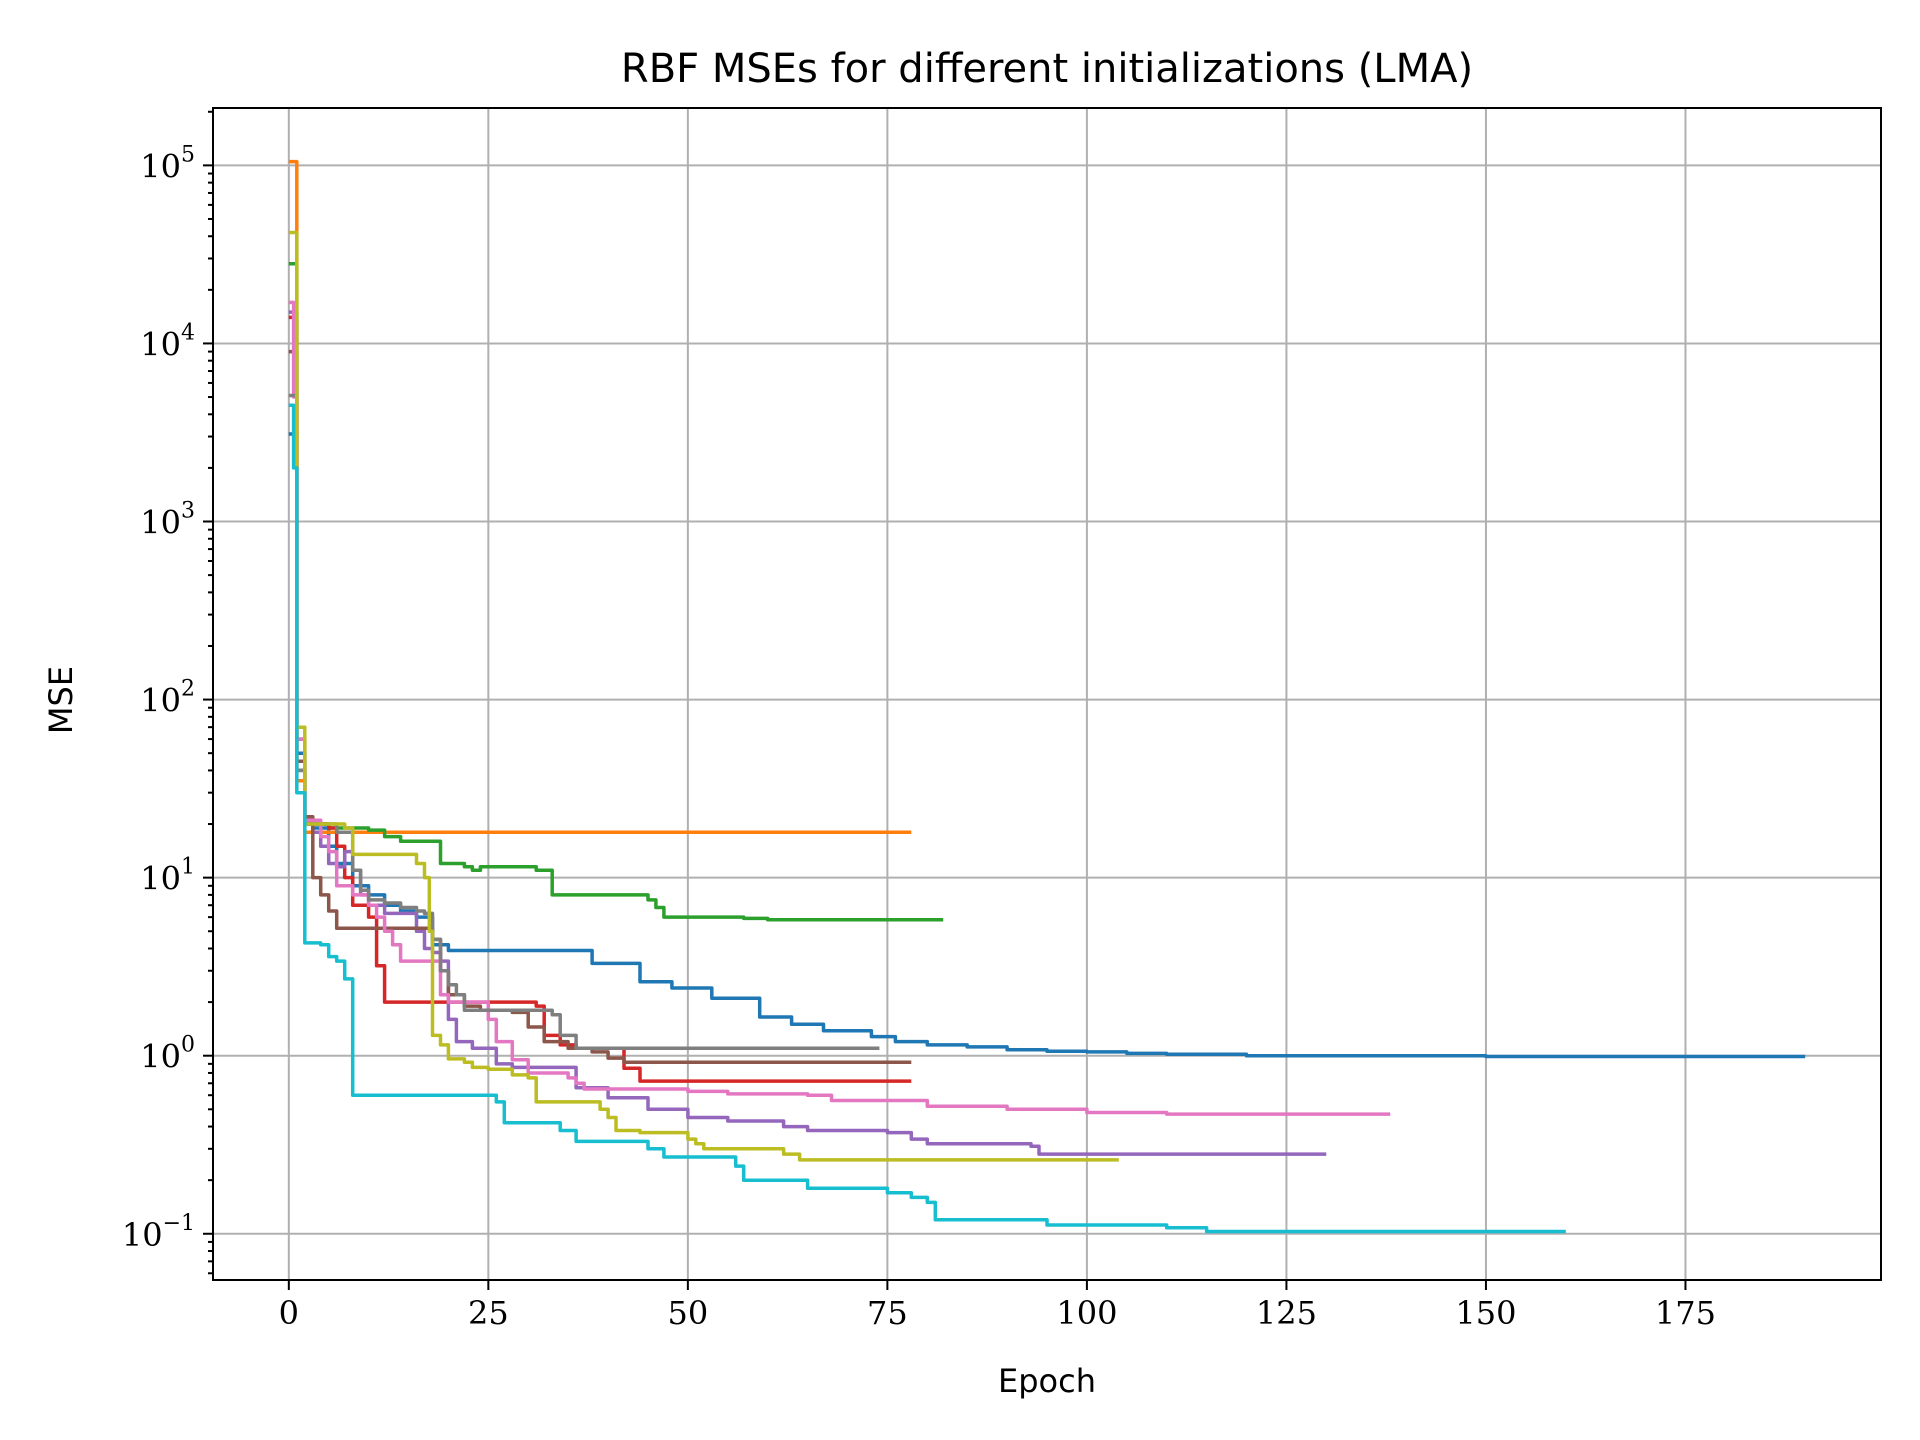 The height and width of the screenshot is (1440, 1920). What do you see at coordinates (167, 876) in the screenshot?
I see `y-tick-label: 10¹` at bounding box center [167, 876].